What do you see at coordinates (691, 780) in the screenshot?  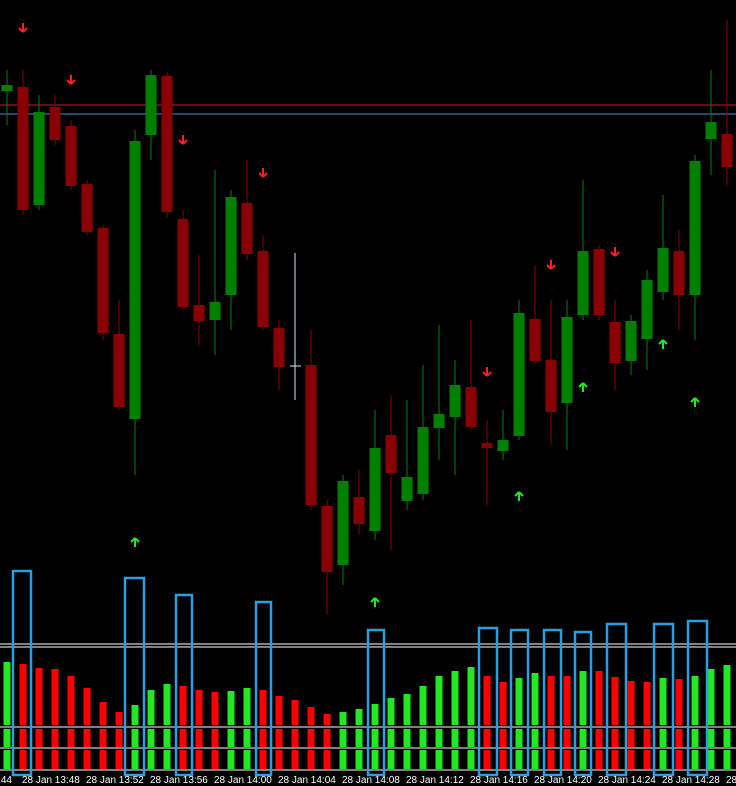 I see `x-tick-label: 28 Jan 14:28` at bounding box center [691, 780].